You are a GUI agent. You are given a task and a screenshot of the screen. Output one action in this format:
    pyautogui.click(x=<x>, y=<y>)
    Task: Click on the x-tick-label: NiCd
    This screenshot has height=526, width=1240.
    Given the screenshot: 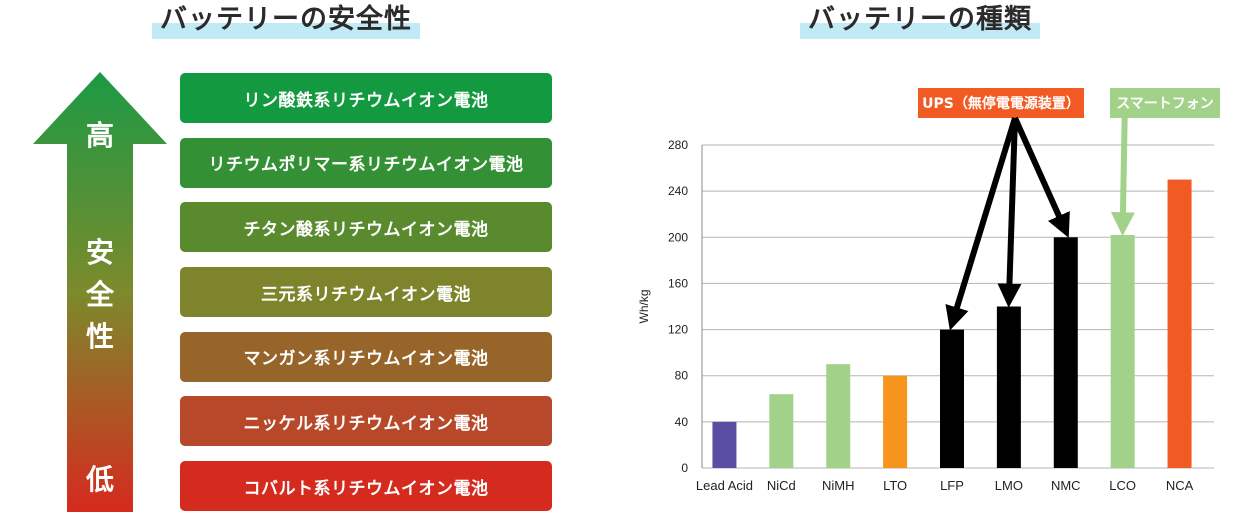 What is the action you would take?
    pyautogui.click(x=781, y=485)
    